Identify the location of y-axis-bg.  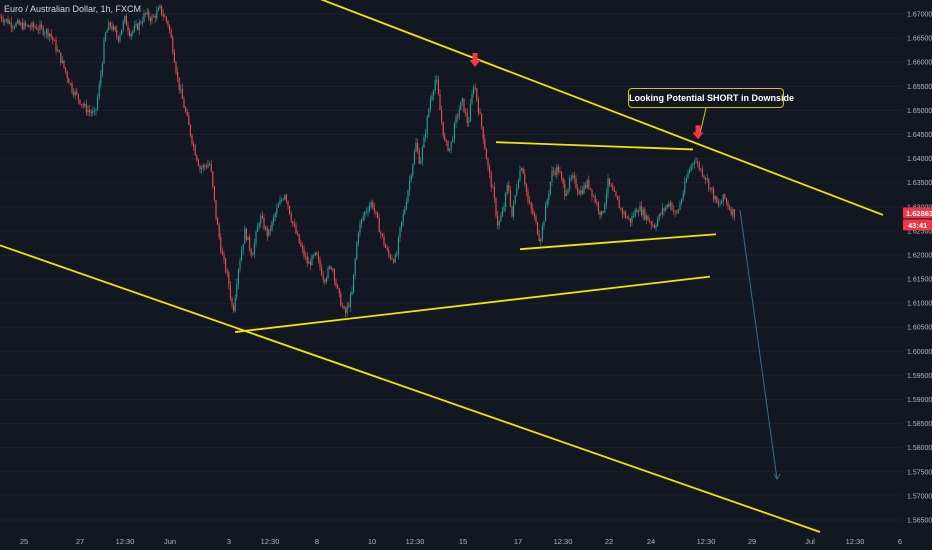
(917, 275).